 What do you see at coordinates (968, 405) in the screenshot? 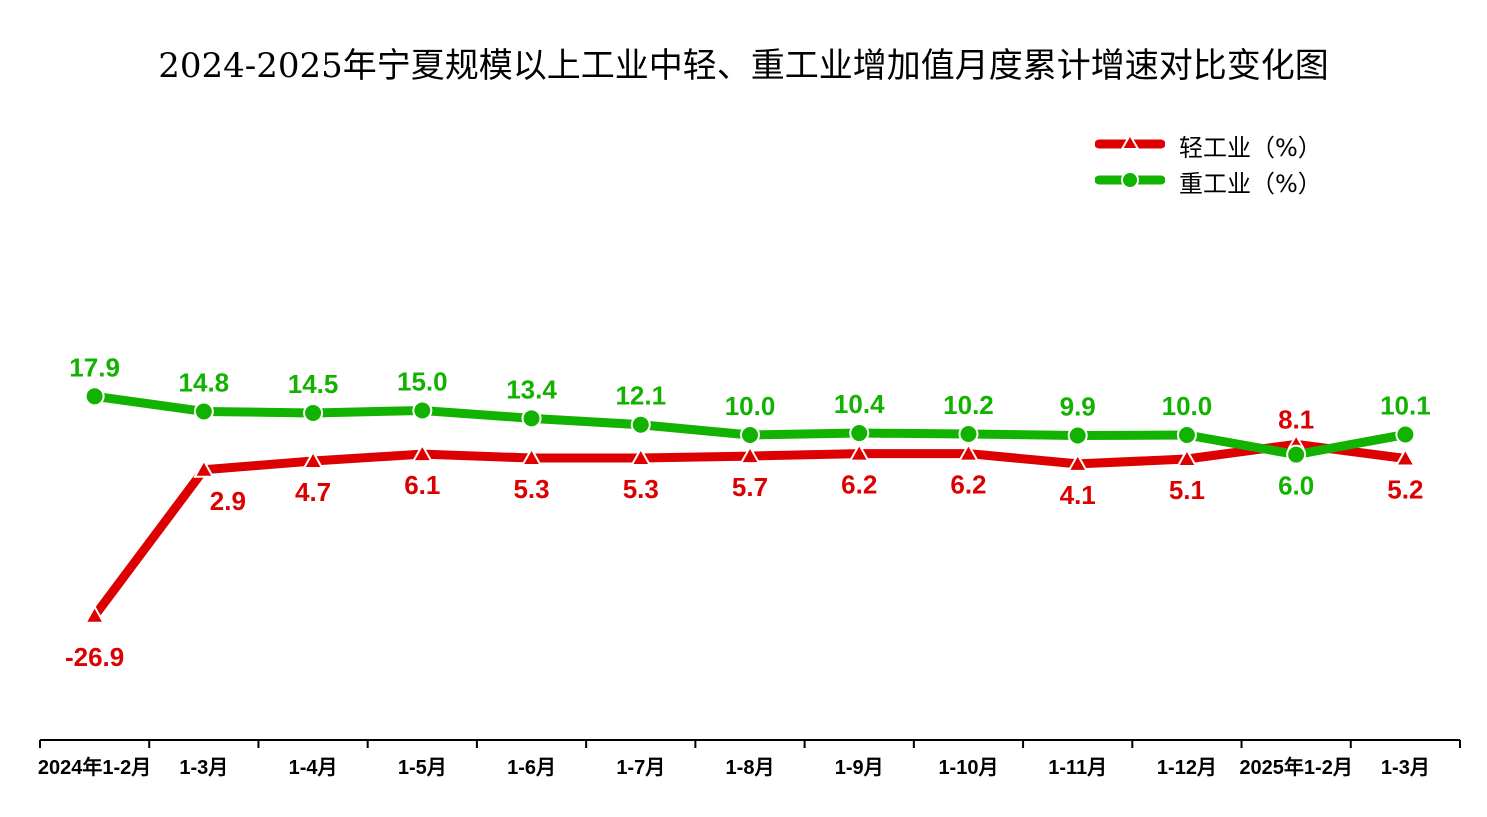
I see `data-label-heavy: 10.2` at bounding box center [968, 405].